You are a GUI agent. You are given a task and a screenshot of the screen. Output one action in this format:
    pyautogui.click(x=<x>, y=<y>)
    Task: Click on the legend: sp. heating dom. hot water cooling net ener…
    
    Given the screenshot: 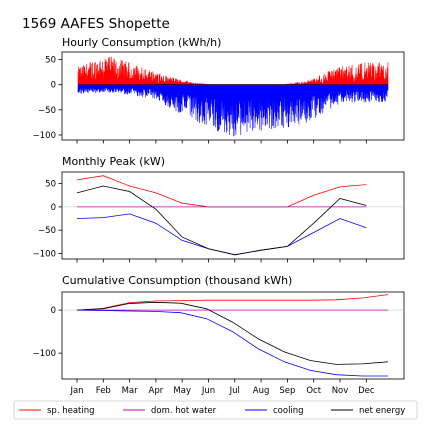 What is the action you would take?
    pyautogui.click(x=215, y=410)
    